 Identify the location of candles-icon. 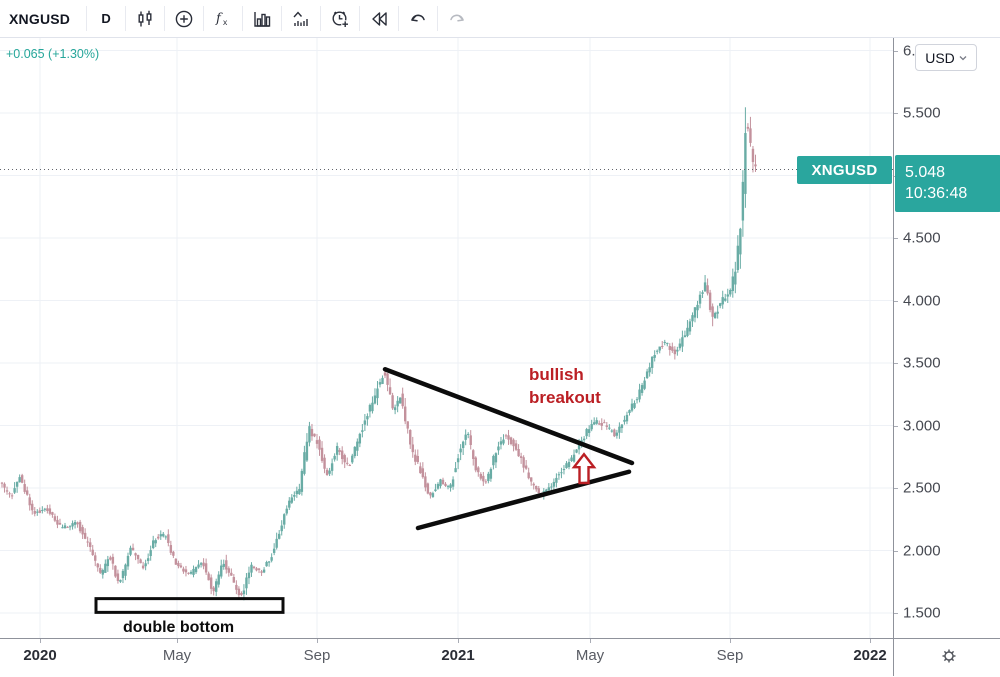
(145, 18).